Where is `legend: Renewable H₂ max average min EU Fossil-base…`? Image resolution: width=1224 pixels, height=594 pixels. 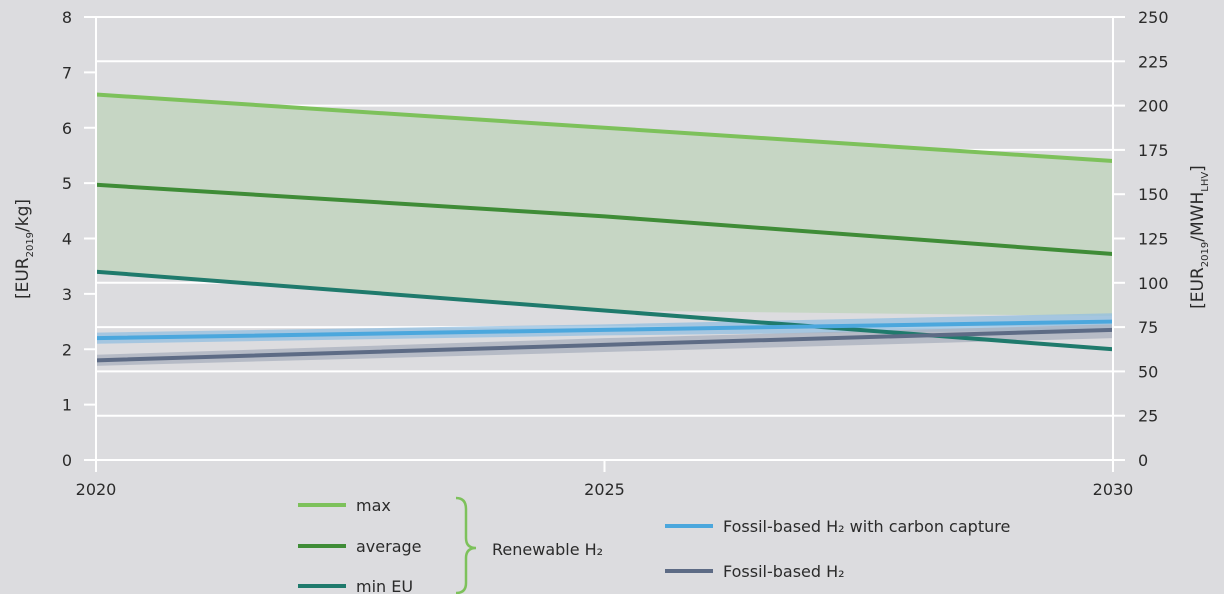
legend: Renewable H₂ max average min EU Fossil-base… is located at coordinates (654, 545).